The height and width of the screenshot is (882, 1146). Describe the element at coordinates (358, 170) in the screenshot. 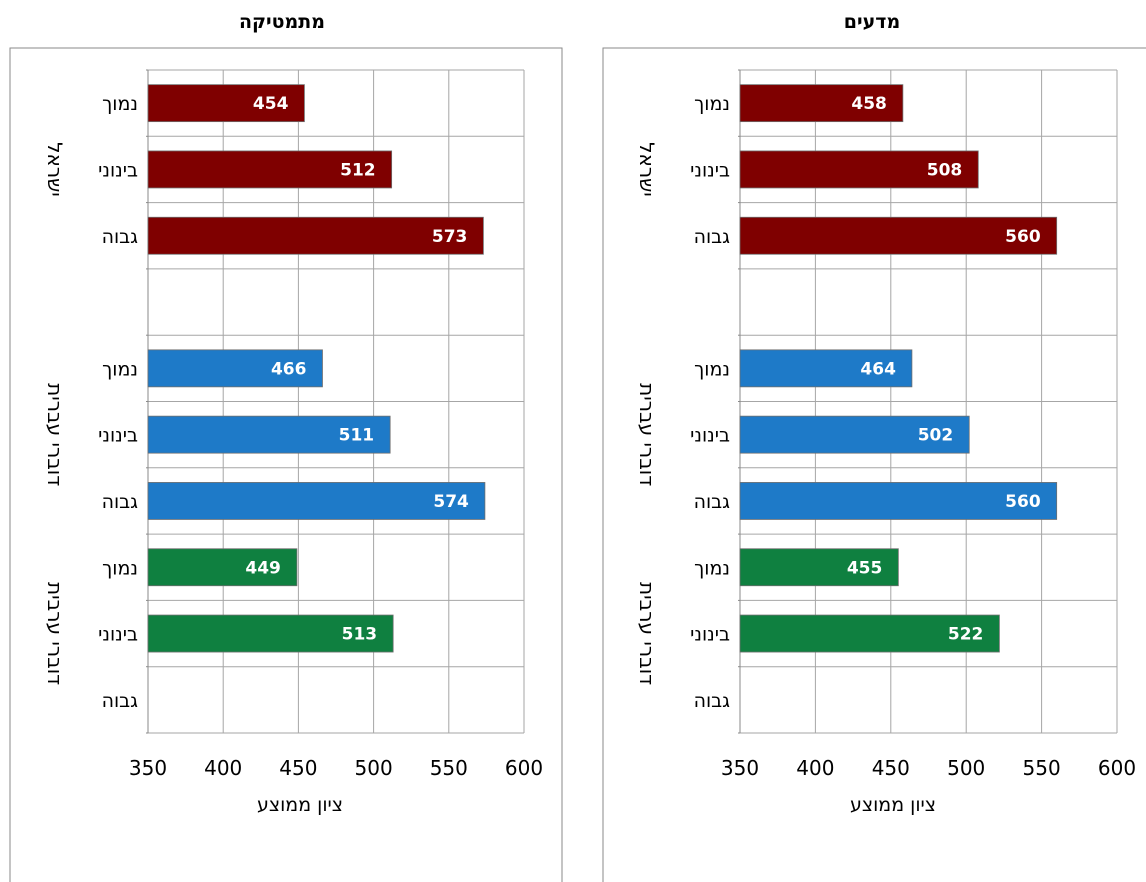

I see `bar-value-label: 512` at that location.